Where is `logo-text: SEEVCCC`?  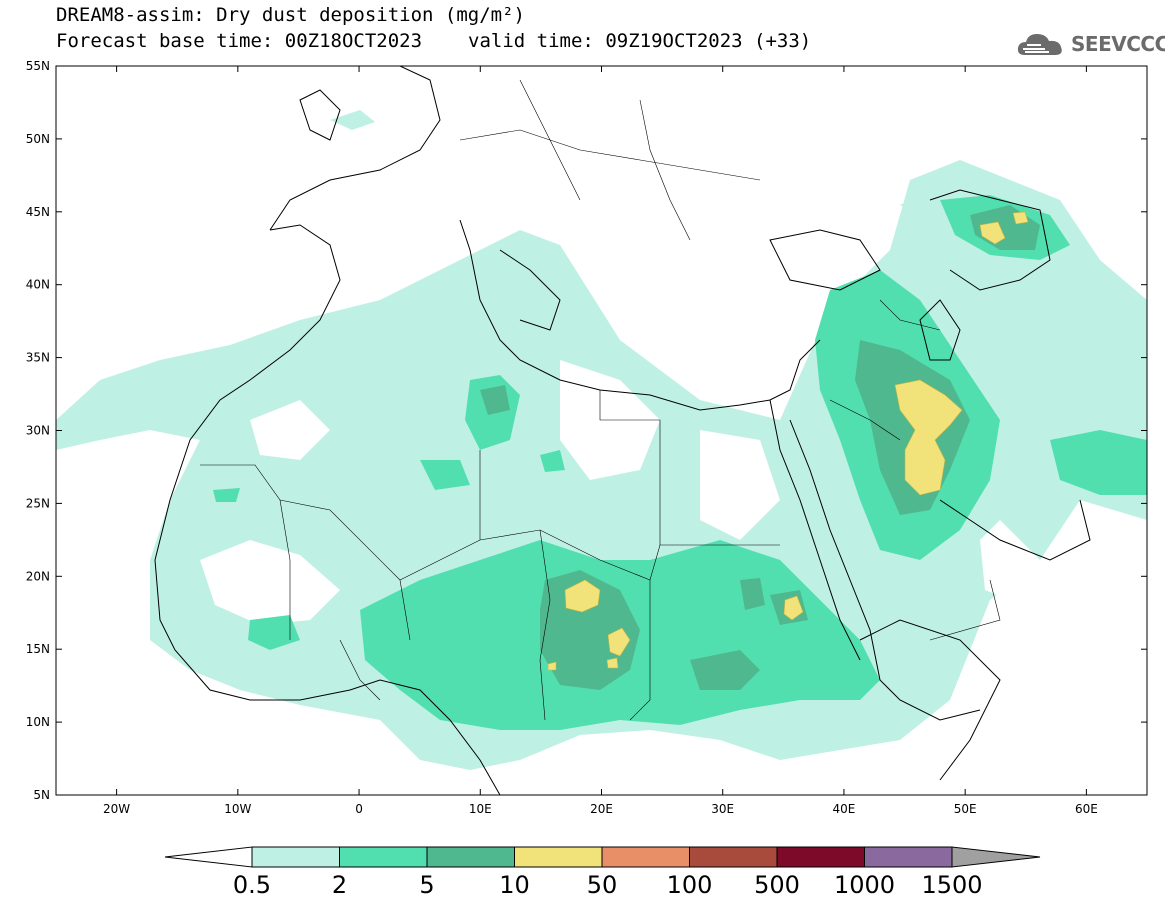 logo-text: SEEVCCC is located at coordinates (1118, 44).